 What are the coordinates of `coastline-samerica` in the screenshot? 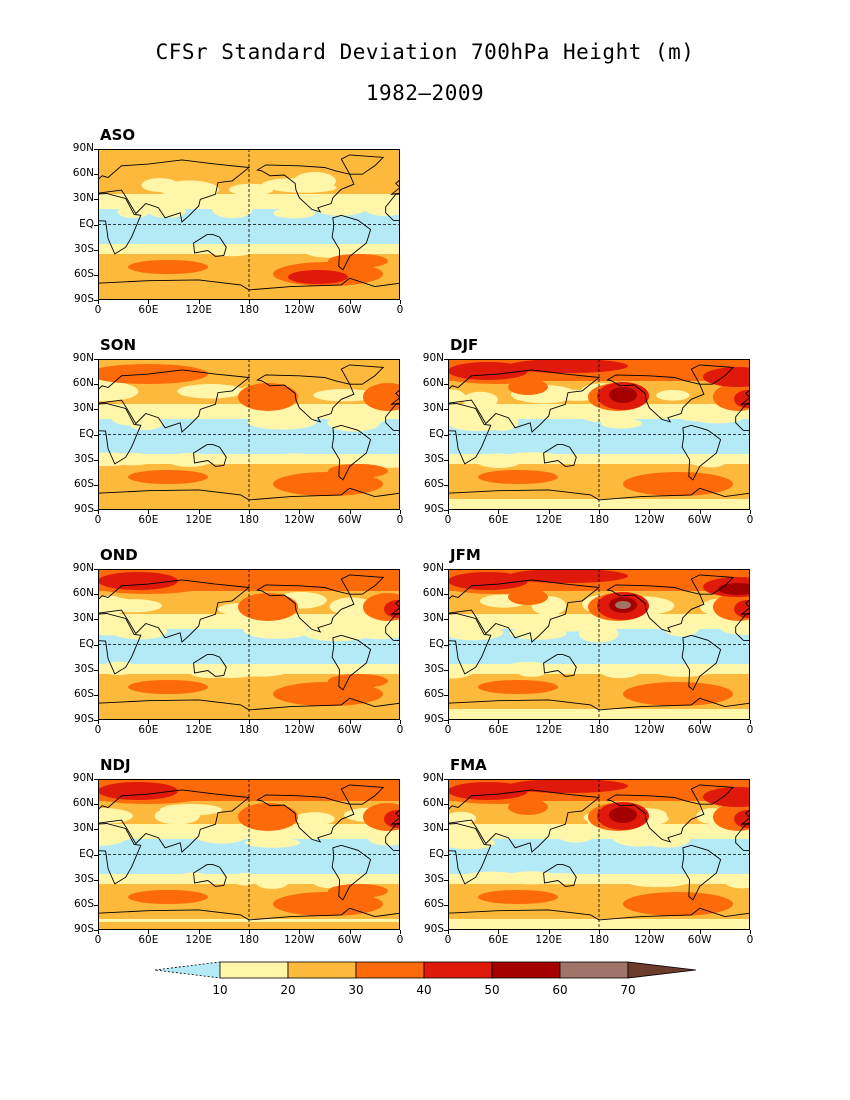 It's located at (351, 872).